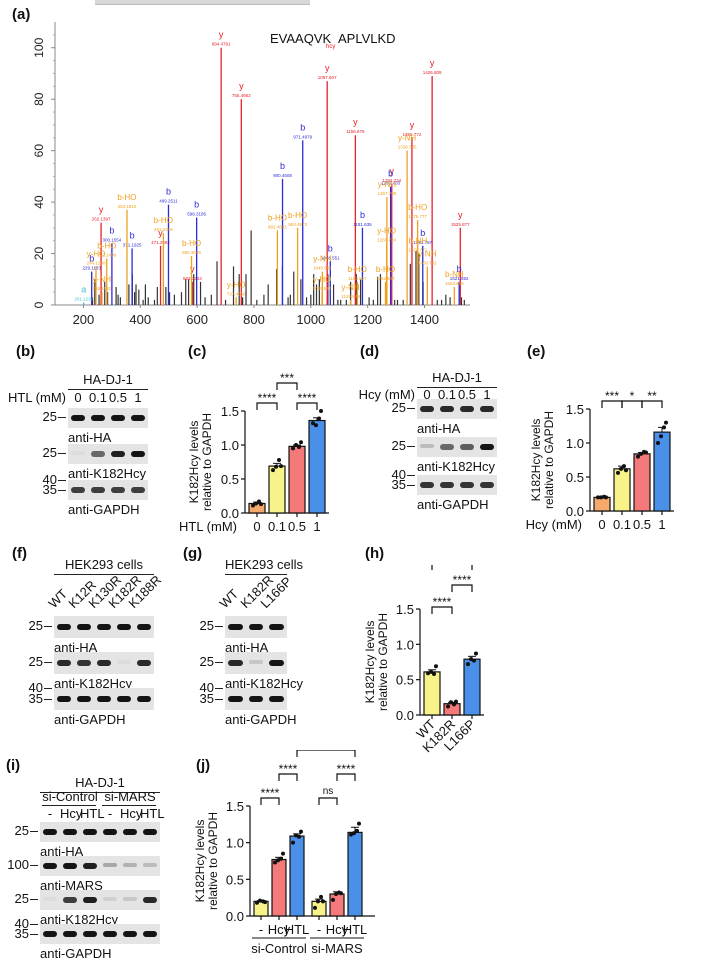 The height and width of the screenshot is (978, 720). Describe the element at coordinates (302, 136) in the screenshot. I see `peak-mz-label: 971.4979` at that location.